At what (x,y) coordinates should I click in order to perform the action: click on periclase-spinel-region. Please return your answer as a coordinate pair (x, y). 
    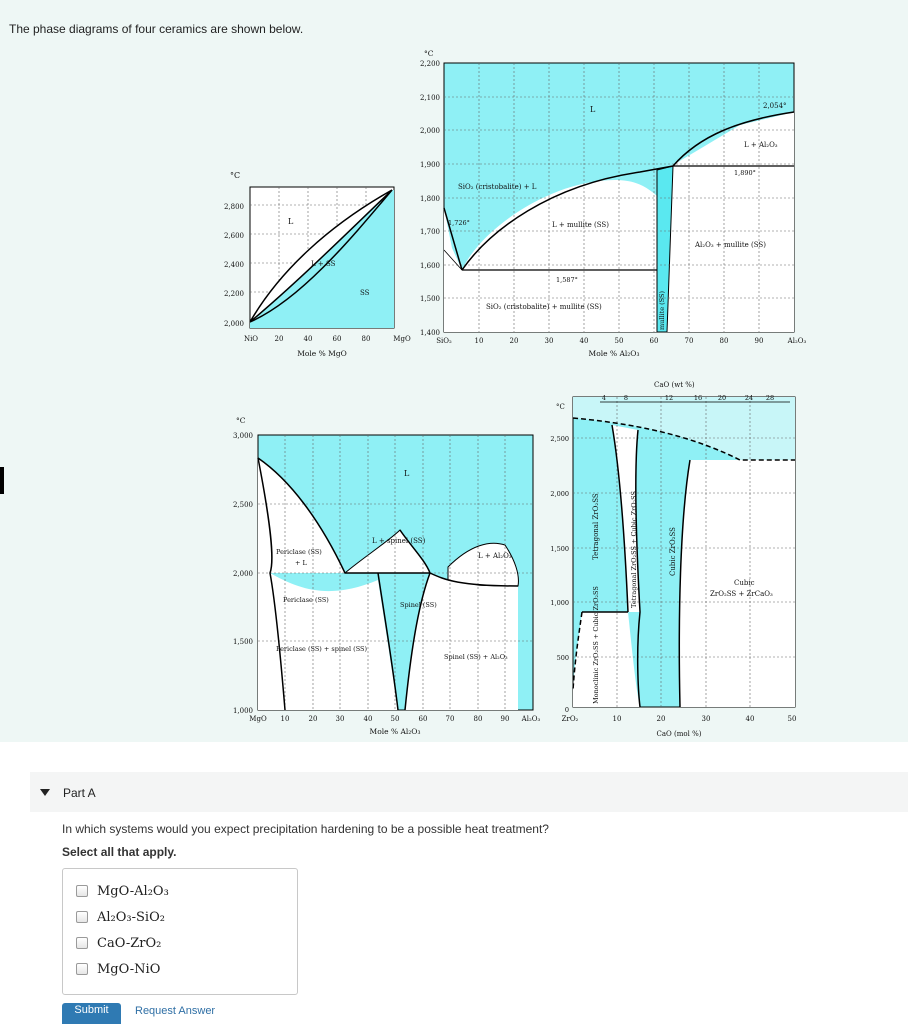
    Looking at the image, I should click on (334, 641).